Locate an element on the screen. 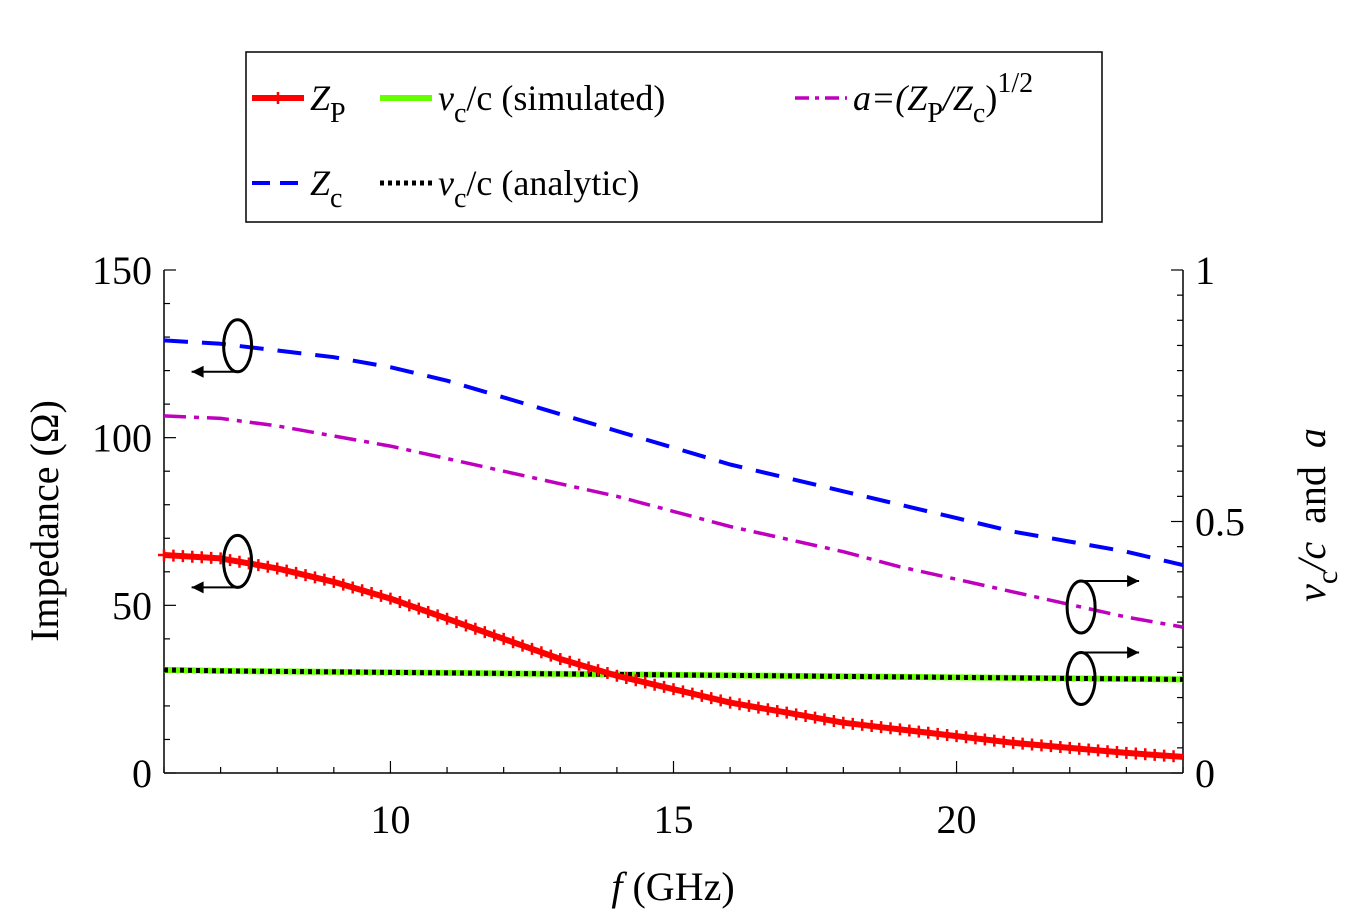  y-left-axis-label: Impedance (Ω) is located at coordinates (44, 521).